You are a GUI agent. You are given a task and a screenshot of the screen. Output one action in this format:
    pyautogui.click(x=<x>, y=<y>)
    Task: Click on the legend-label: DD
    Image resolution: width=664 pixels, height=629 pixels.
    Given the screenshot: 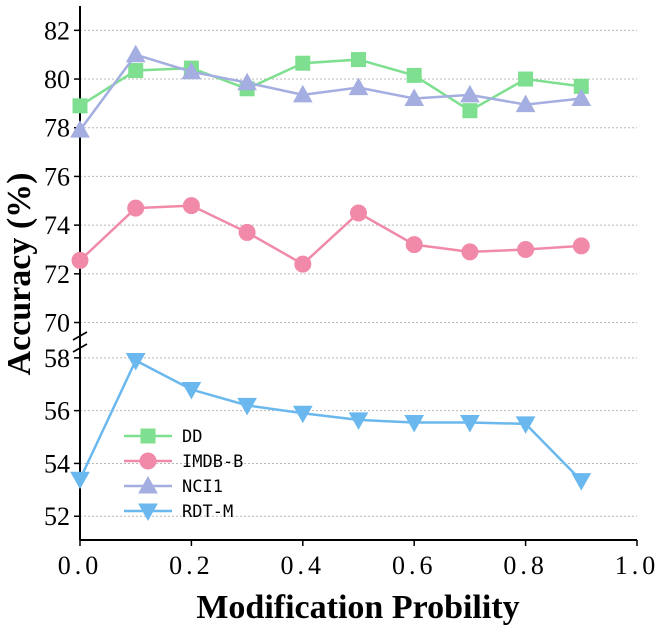 What is the action you would take?
    pyautogui.click(x=192, y=437)
    